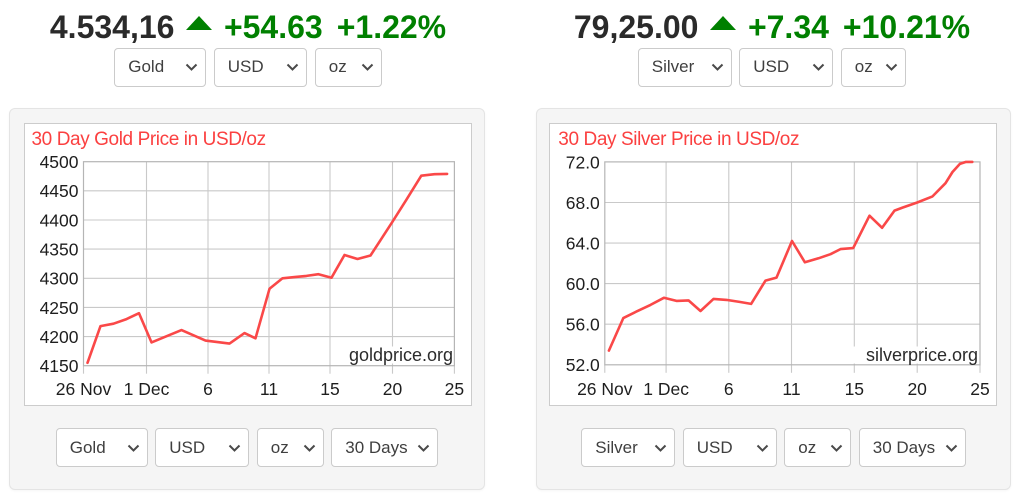  What do you see at coordinates (583, 243) in the screenshot?
I see `svg-text: 64.0` at bounding box center [583, 243].